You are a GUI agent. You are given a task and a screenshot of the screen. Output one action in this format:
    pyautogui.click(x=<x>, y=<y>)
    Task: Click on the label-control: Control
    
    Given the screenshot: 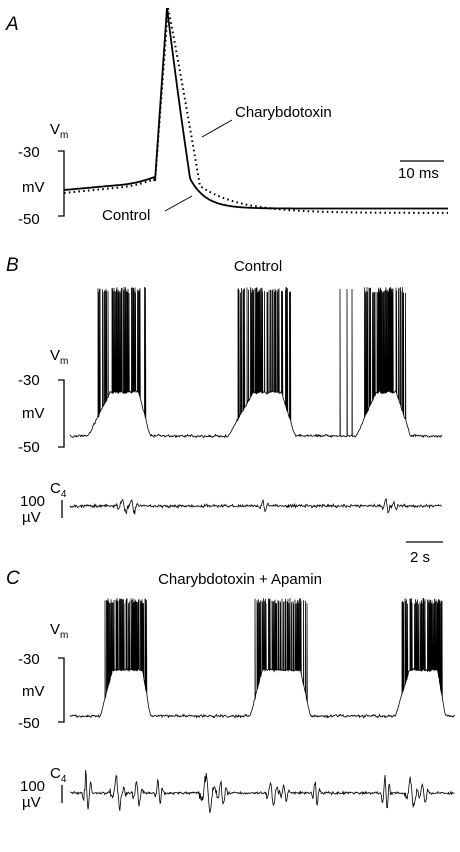 What is the action you would take?
    pyautogui.click(x=126, y=215)
    